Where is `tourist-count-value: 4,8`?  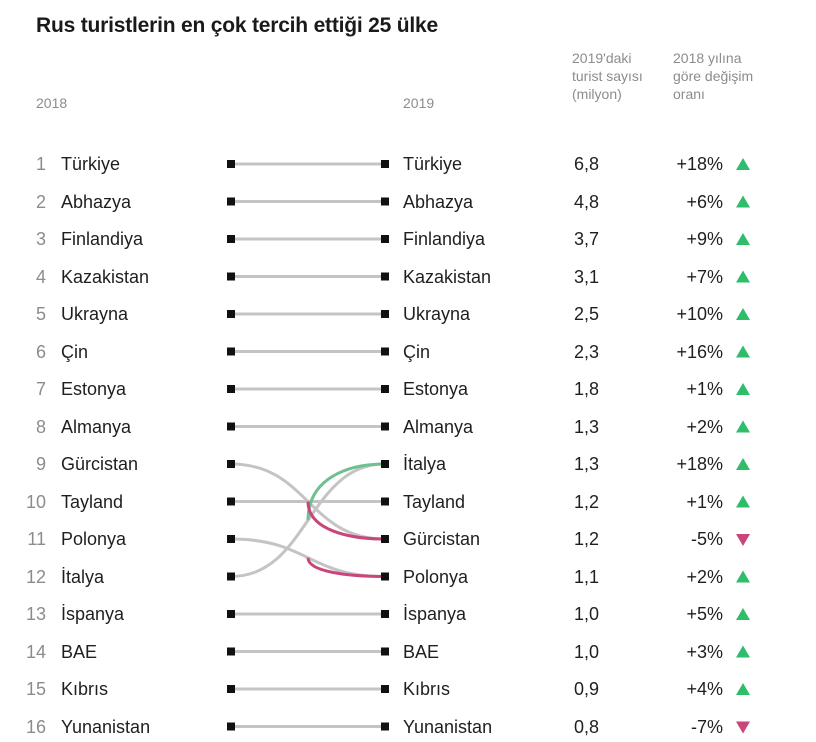 tourist-count-value: 4,8 is located at coordinates (587, 201).